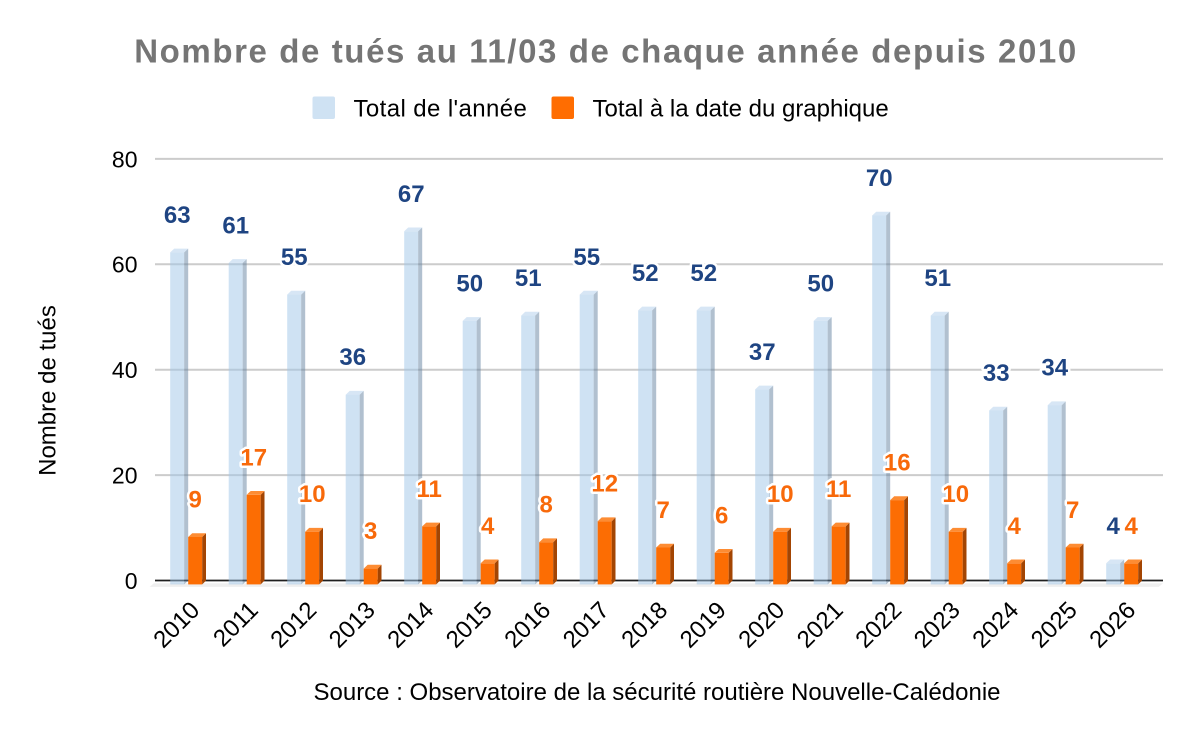 The image size is (1200, 742). I want to click on svg-text: 70, so click(879, 178).